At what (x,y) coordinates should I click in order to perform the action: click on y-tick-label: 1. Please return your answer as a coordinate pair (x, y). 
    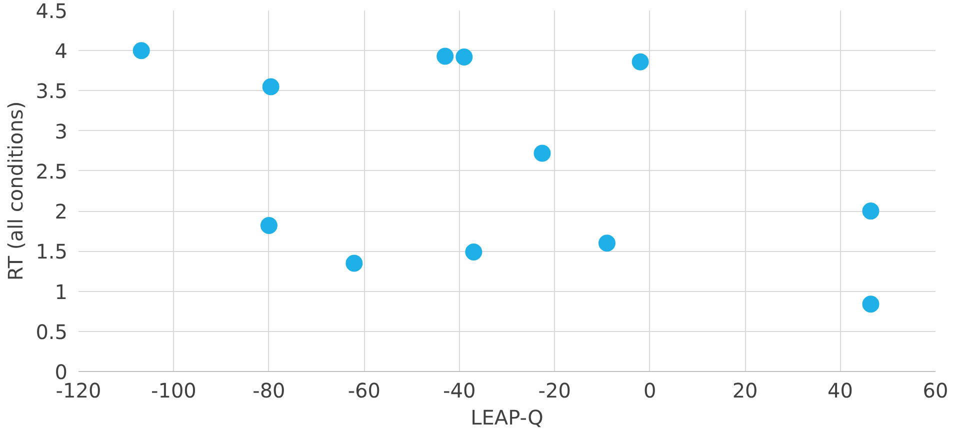
    Looking at the image, I should click on (61, 292).